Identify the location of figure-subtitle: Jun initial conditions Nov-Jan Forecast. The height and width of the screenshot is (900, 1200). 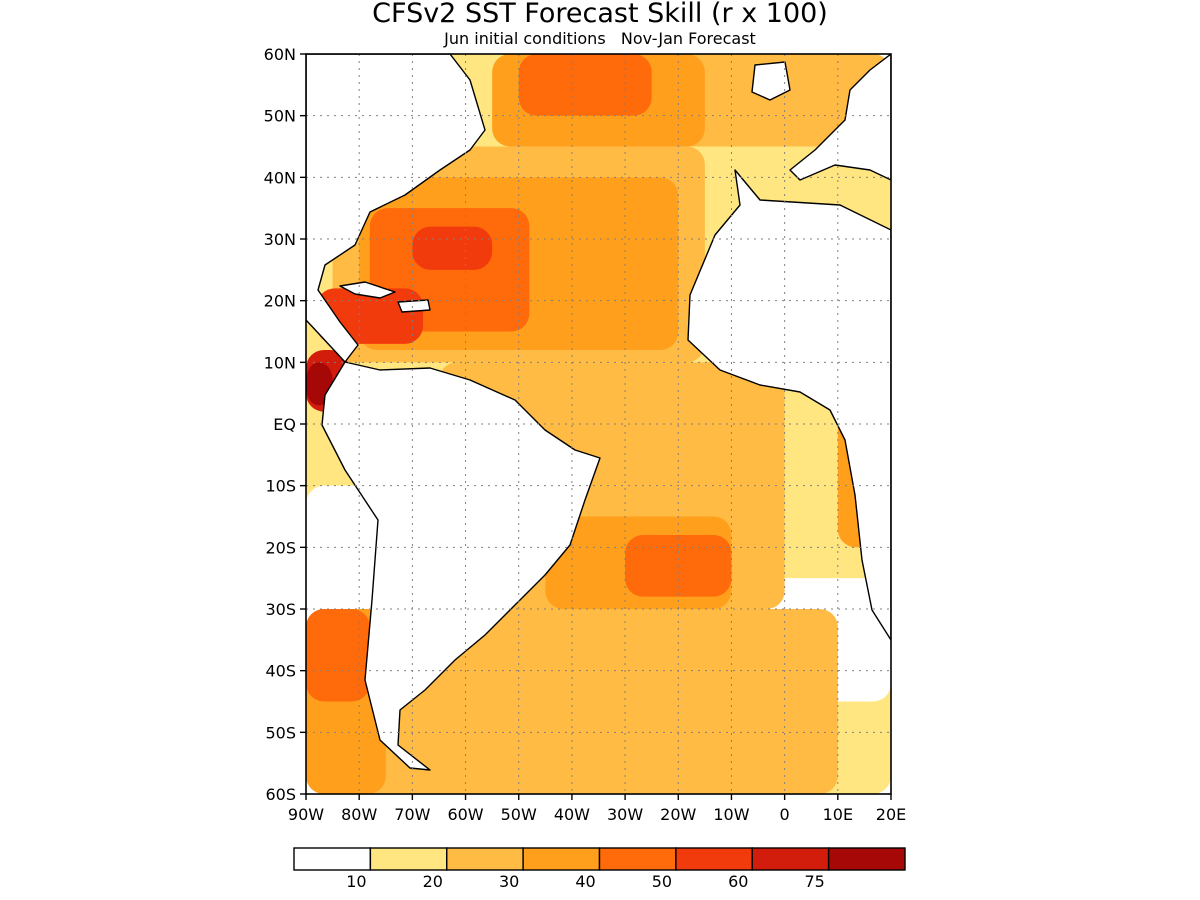
(599, 38).